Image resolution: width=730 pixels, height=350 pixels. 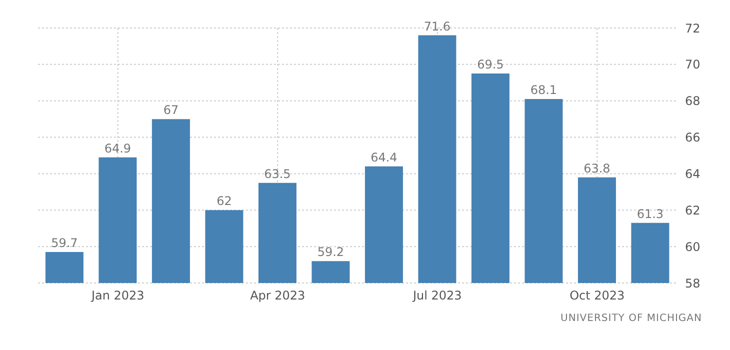 What do you see at coordinates (224, 201) in the screenshot?
I see `data-label: 62` at bounding box center [224, 201].